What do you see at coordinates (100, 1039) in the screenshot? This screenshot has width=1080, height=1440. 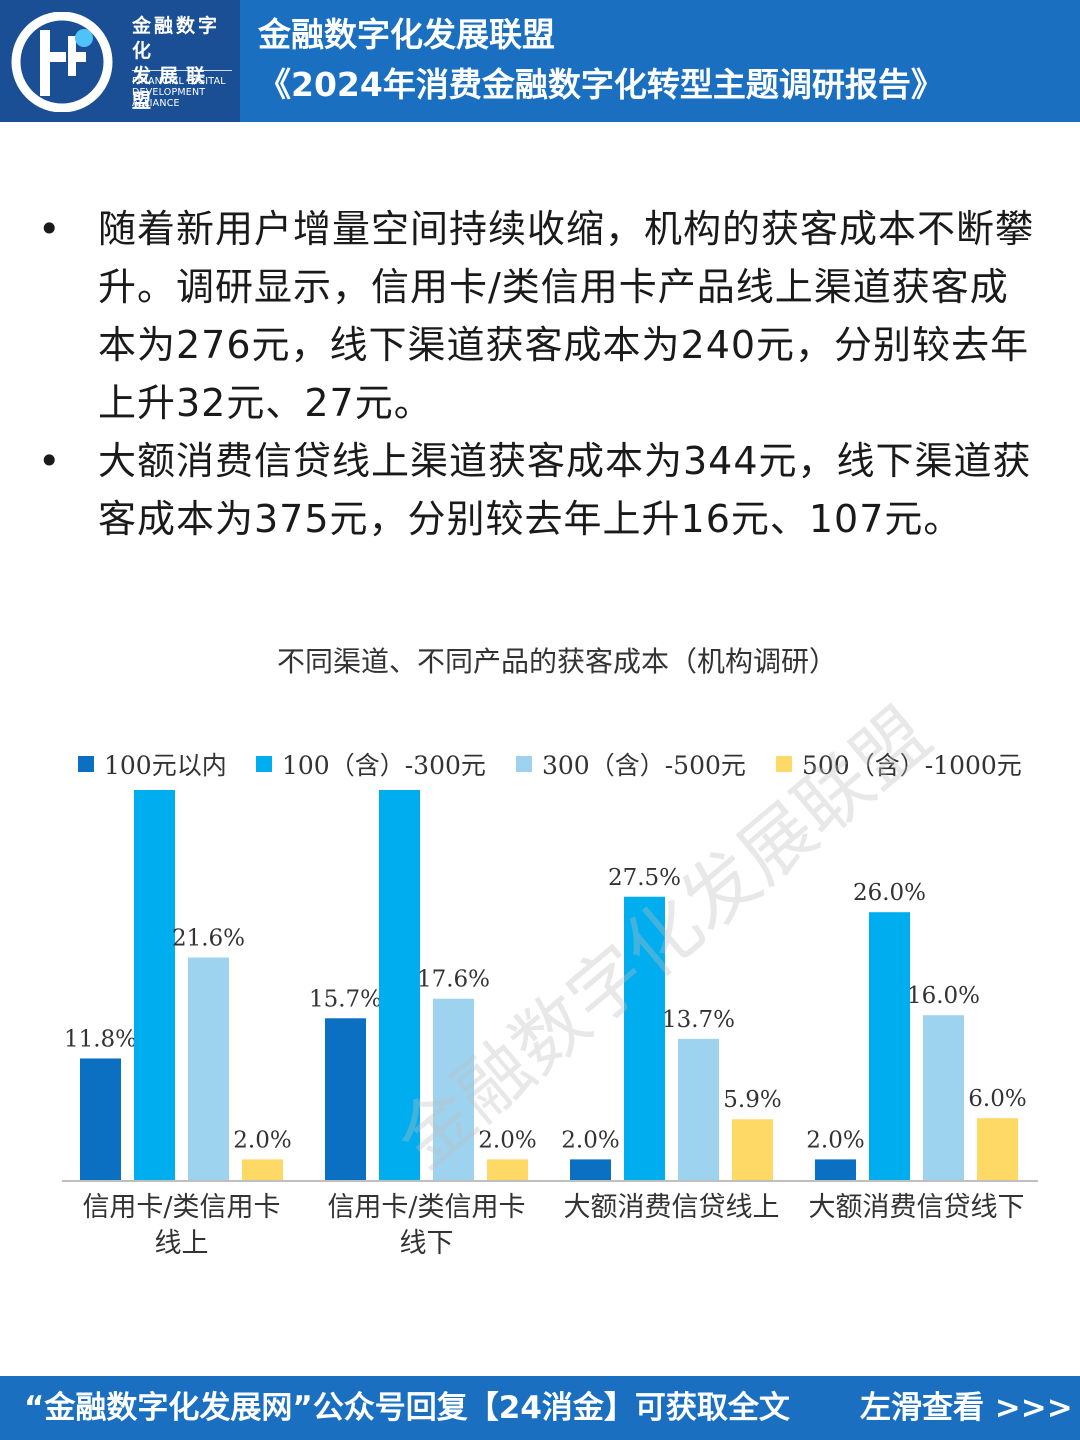 I see `data-label: 11.8%` at bounding box center [100, 1039].